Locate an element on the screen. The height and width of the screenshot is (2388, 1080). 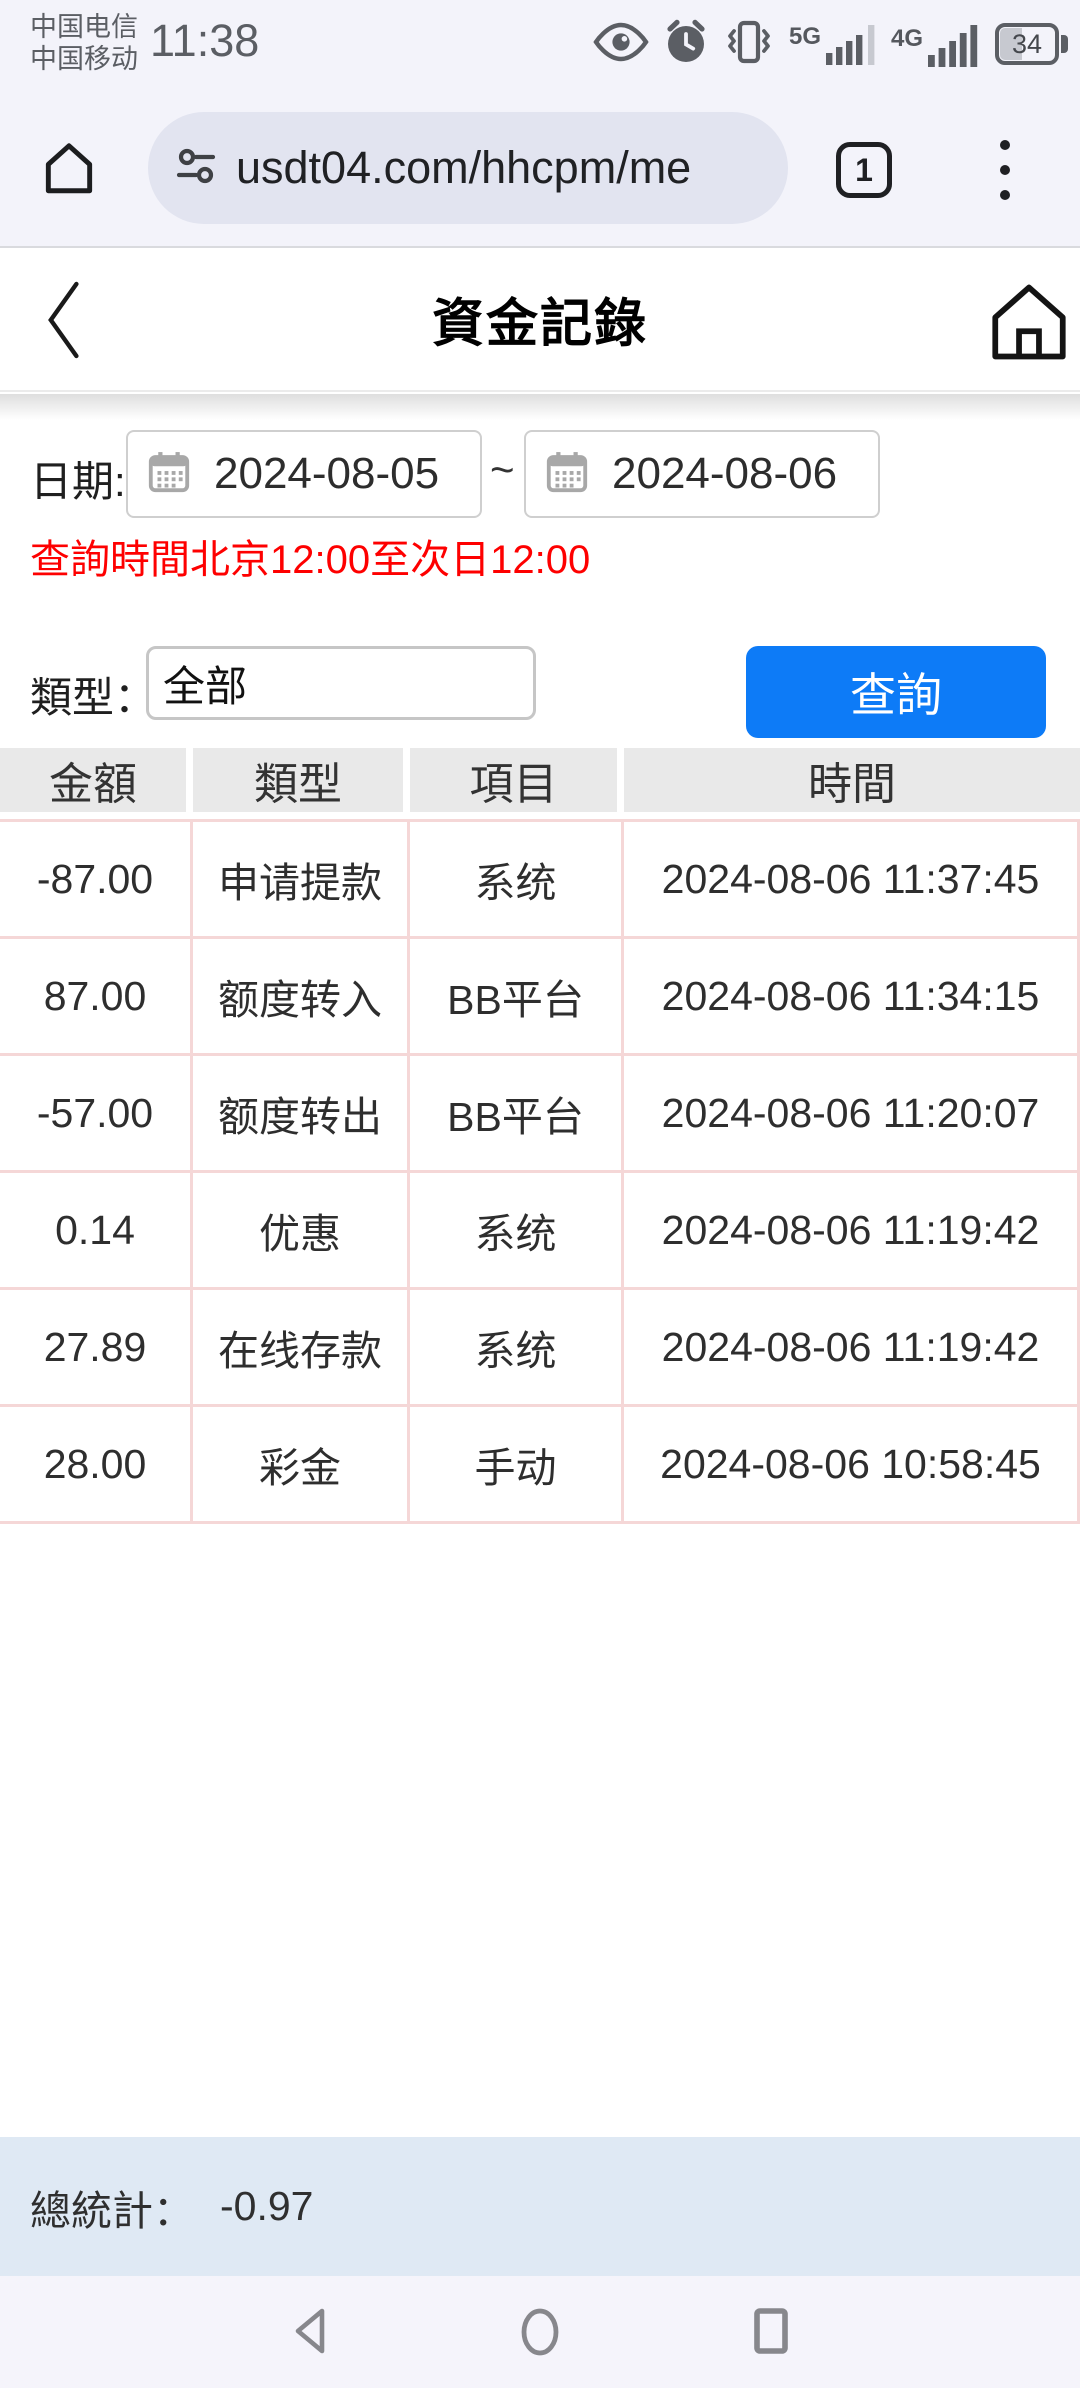
android-navbar is located at coordinates (540, 2332).